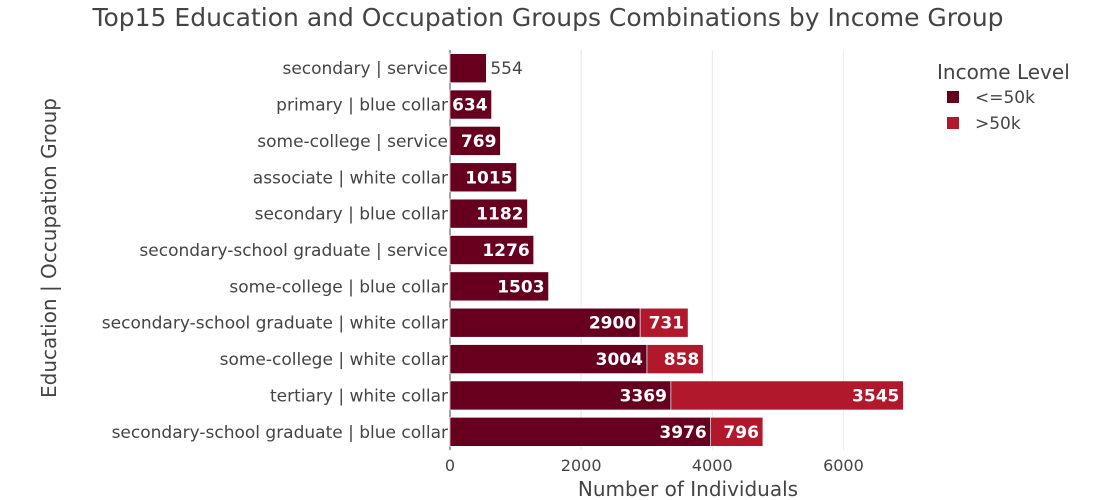 The width and height of the screenshot is (1100, 500). Describe the element at coordinates (1003, 72) in the screenshot. I see `legend-title: Income Level` at that location.